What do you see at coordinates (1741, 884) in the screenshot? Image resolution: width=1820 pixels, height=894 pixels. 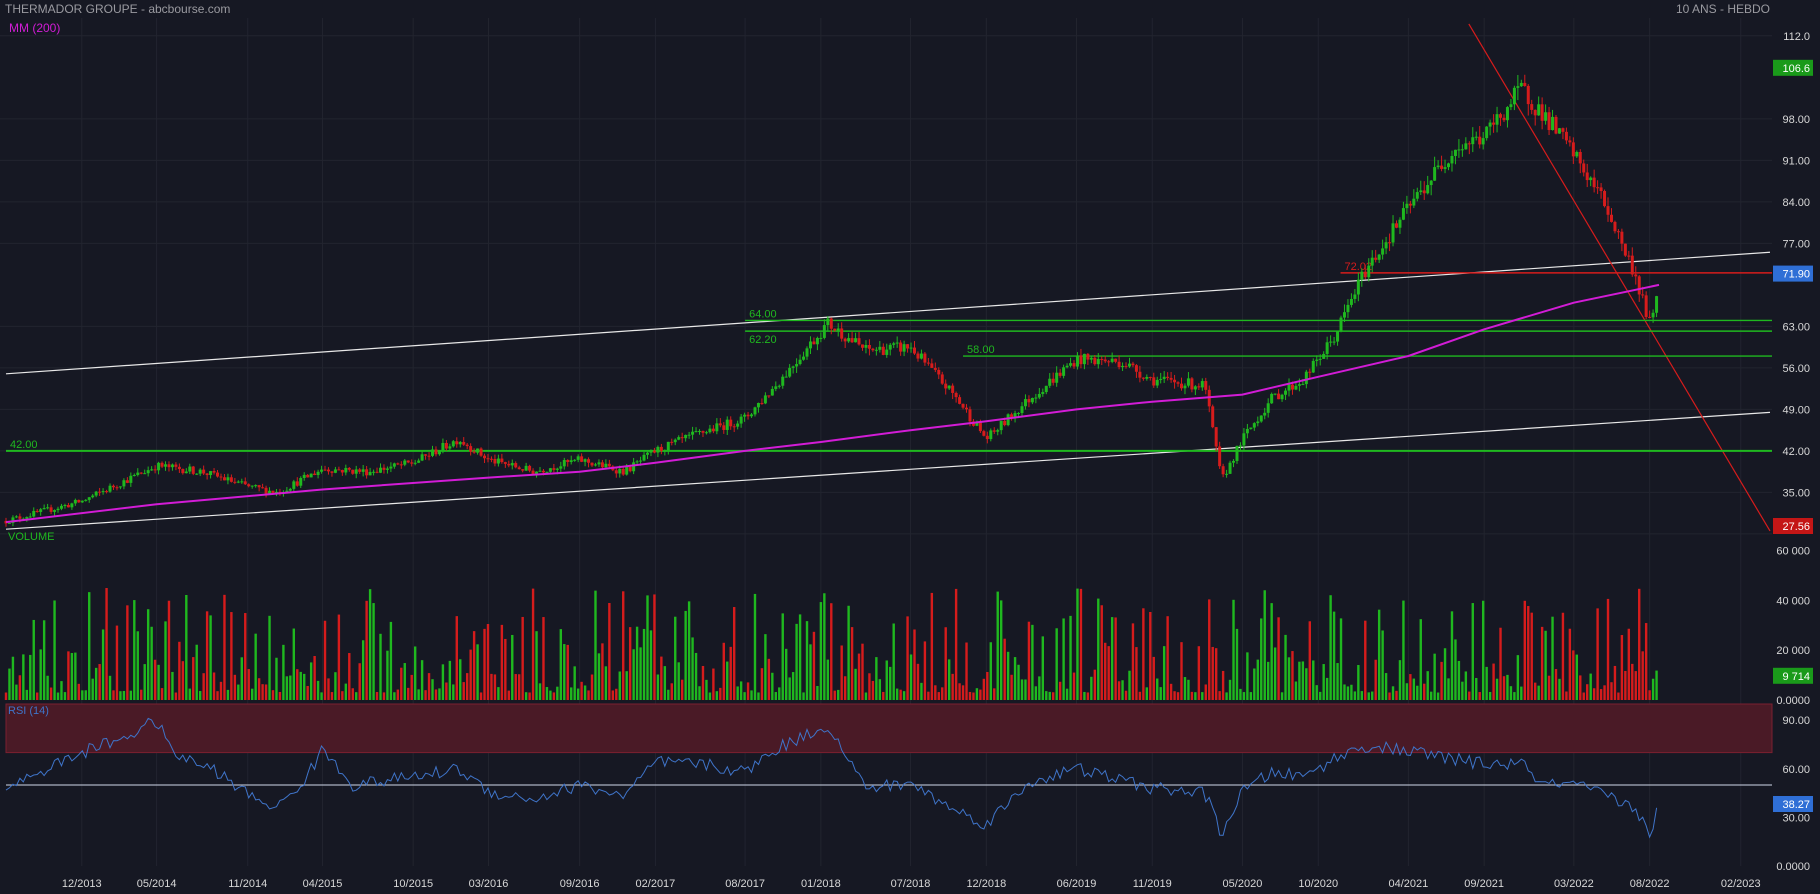 I see `date-axis-tick: 02/2023` at bounding box center [1741, 884].